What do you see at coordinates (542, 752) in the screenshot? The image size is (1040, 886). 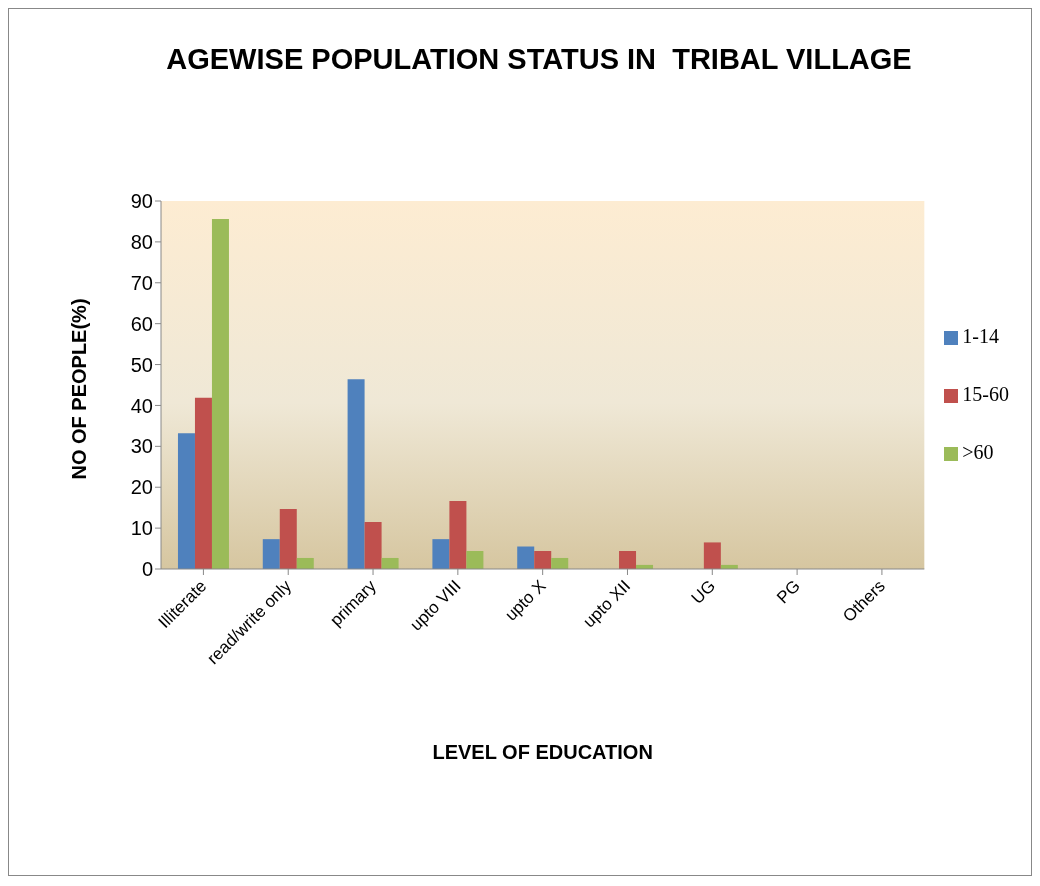 I see `x-axis-title: LEVEL OF EDUCATION` at bounding box center [542, 752].